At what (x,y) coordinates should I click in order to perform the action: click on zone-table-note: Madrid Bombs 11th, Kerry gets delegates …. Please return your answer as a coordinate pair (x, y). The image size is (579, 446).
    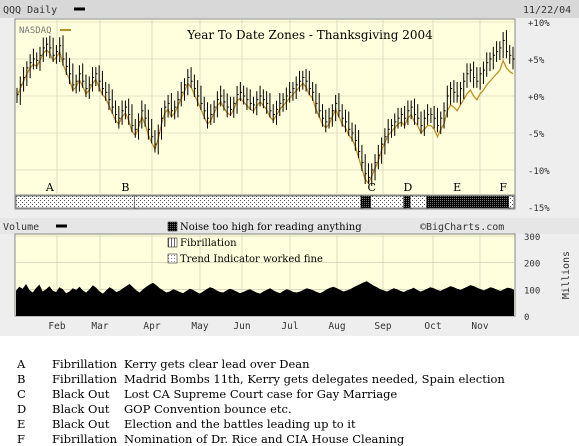
    Looking at the image, I should click on (314, 378).